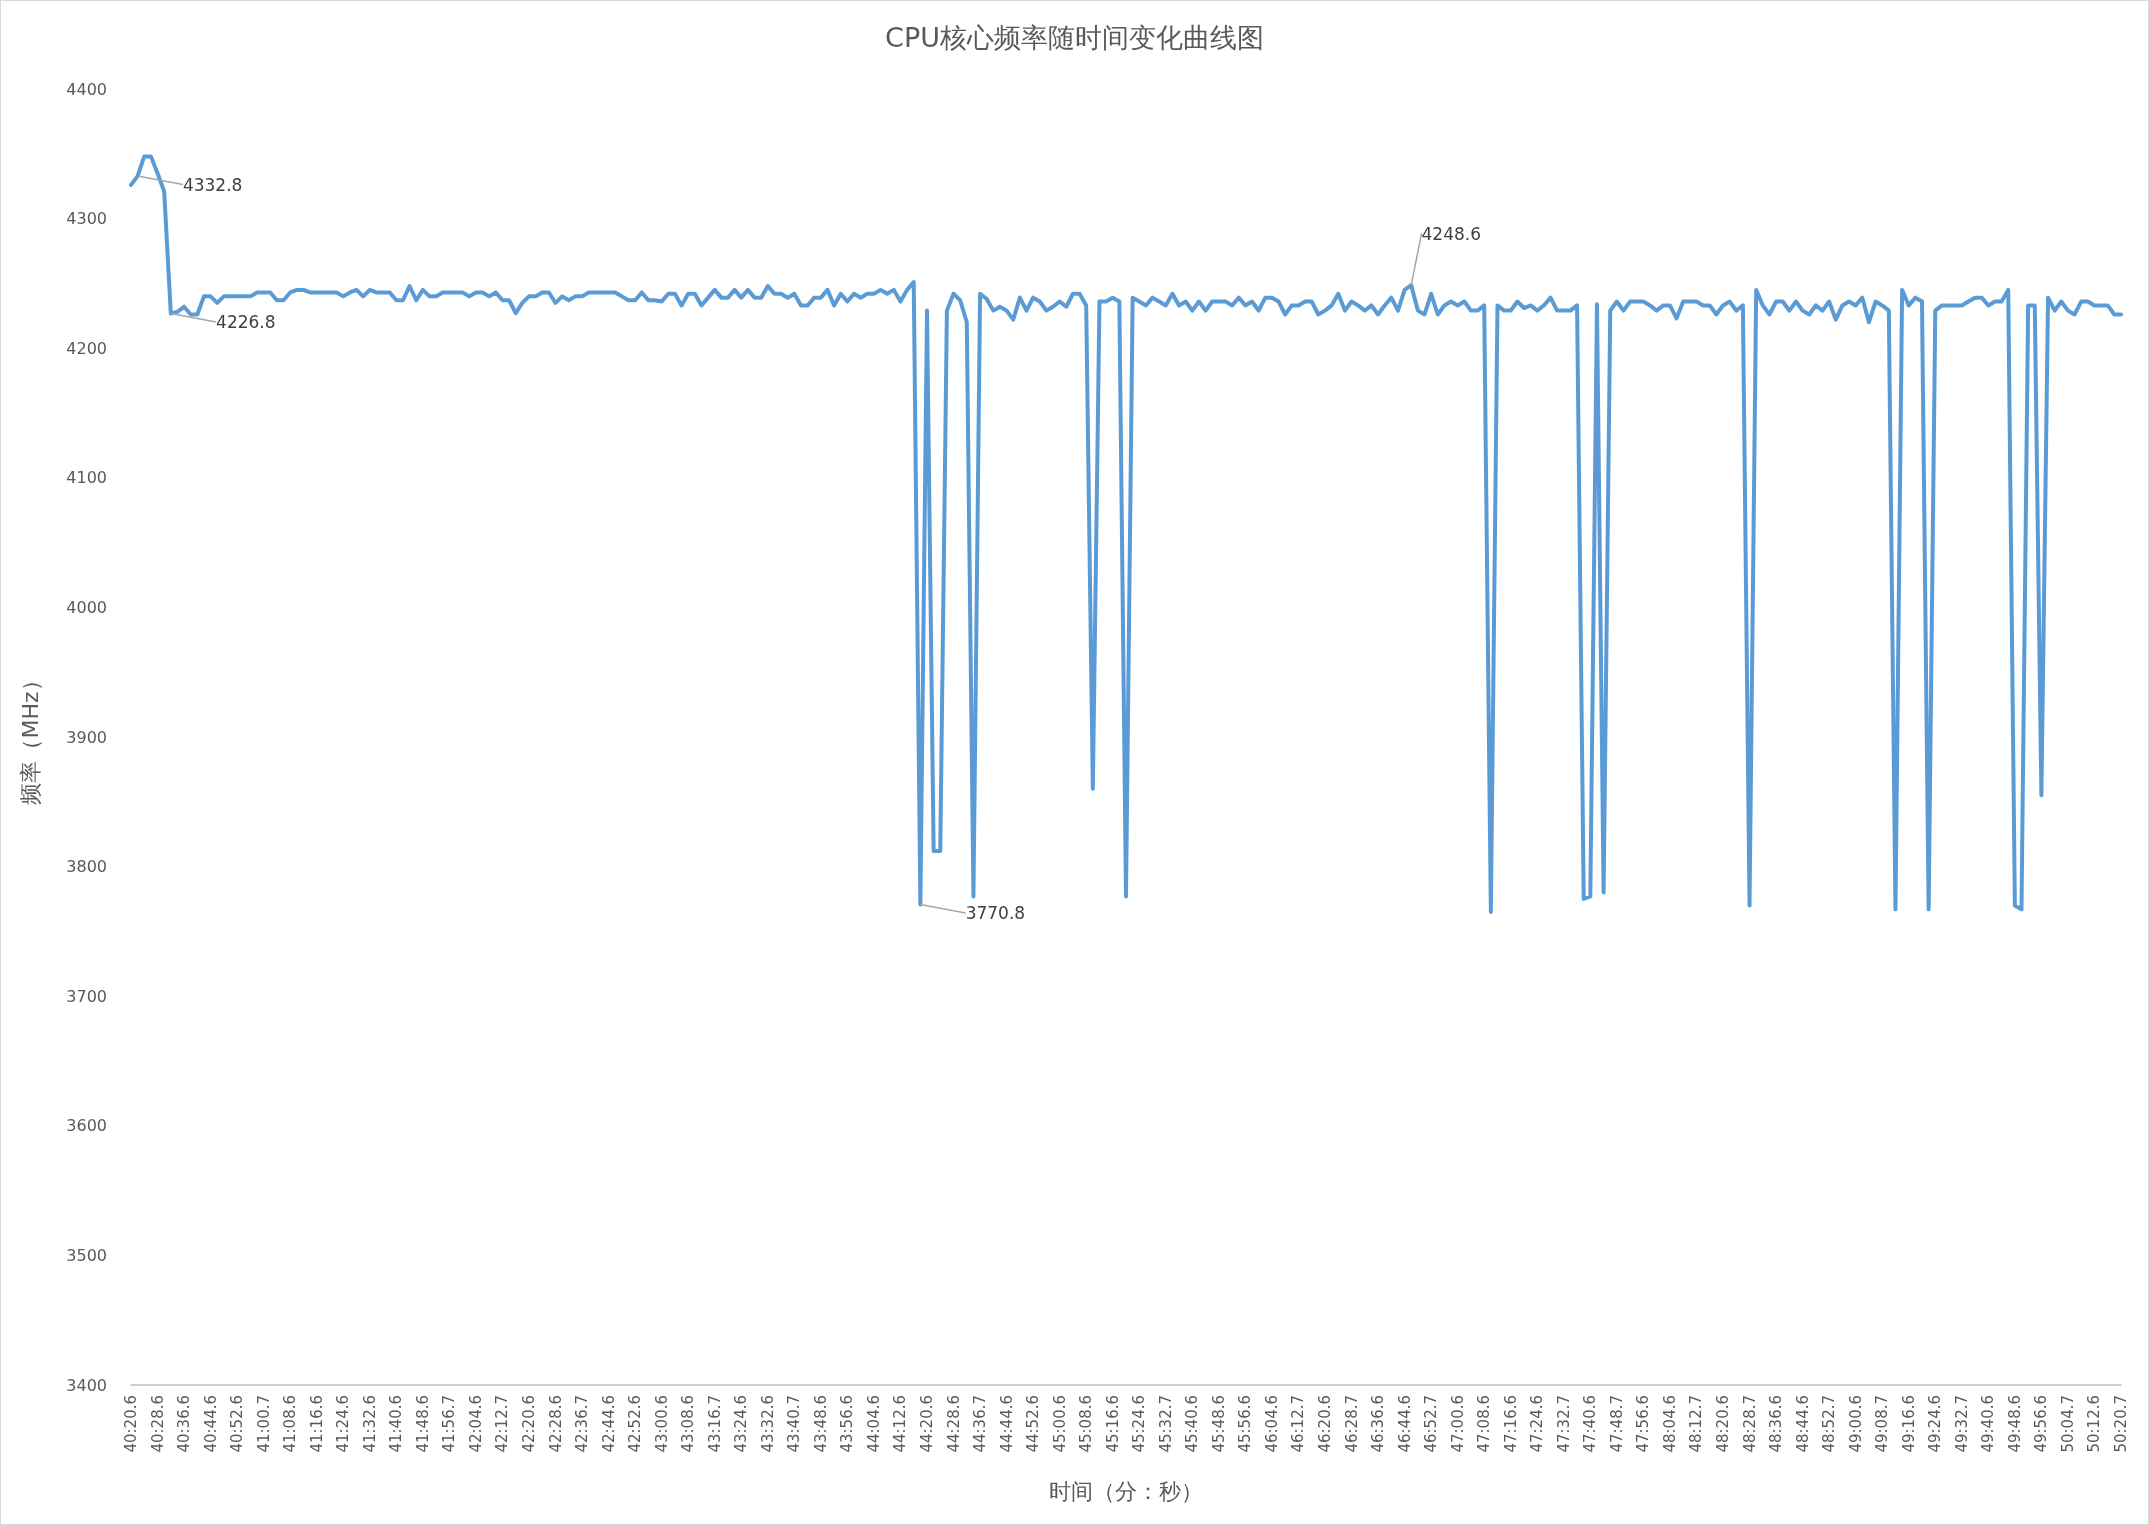 The width and height of the screenshot is (2149, 1525). I want to click on x-axis-title: 时间（分：秒）, so click(1126, 1491).